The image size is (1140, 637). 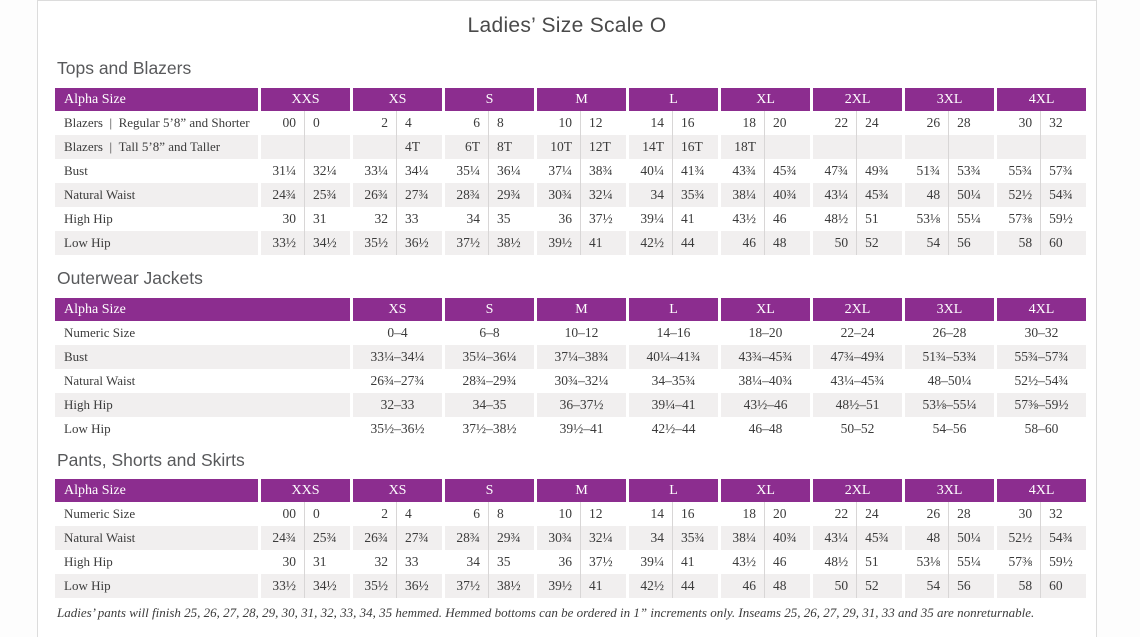 What do you see at coordinates (327, 562) in the screenshot?
I see `size-cell: 31` at bounding box center [327, 562].